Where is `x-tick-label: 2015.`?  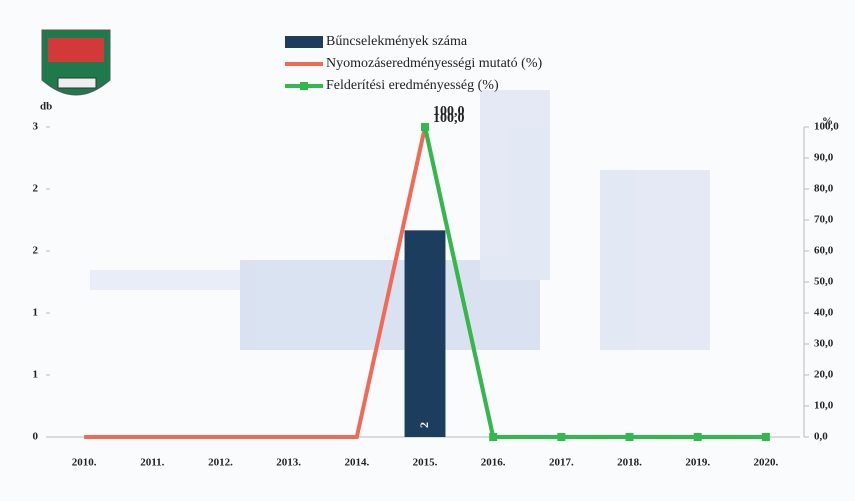 x-tick-label: 2015. is located at coordinates (425, 463).